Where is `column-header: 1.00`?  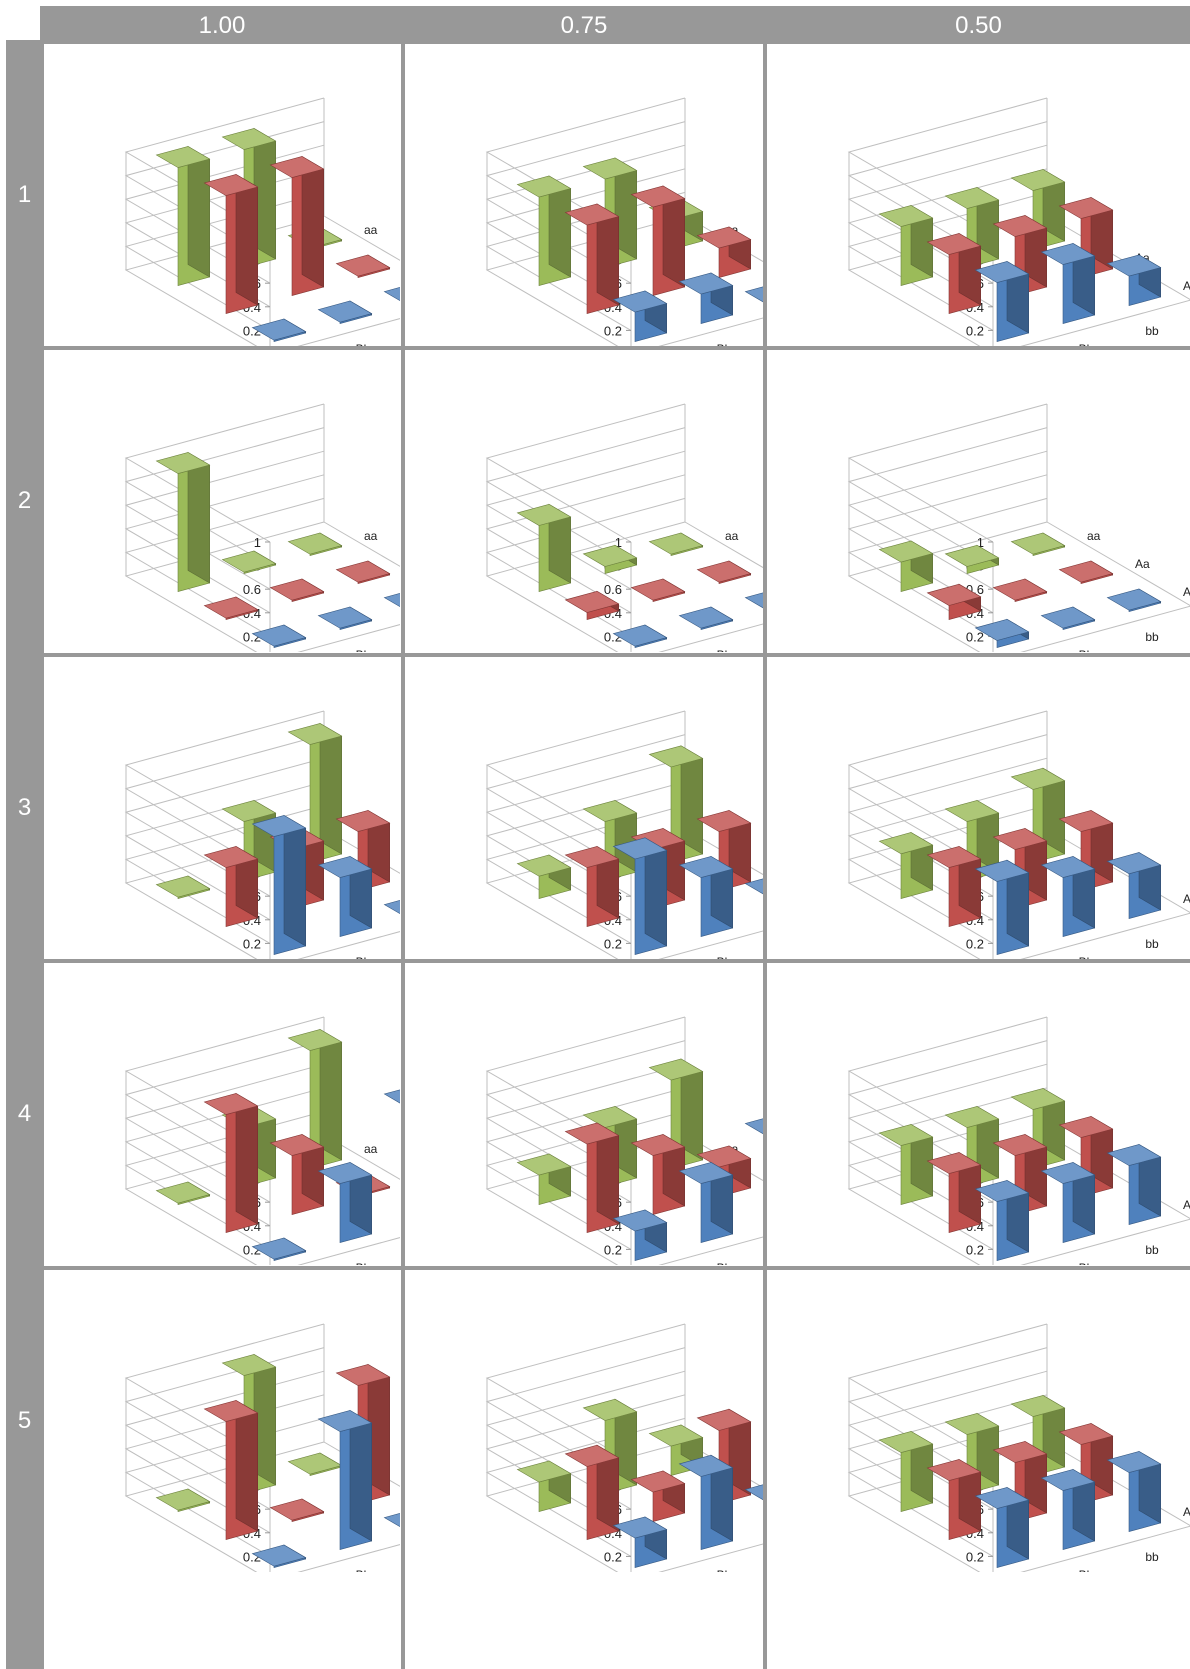 column-header: 1.00 is located at coordinates (222, 26).